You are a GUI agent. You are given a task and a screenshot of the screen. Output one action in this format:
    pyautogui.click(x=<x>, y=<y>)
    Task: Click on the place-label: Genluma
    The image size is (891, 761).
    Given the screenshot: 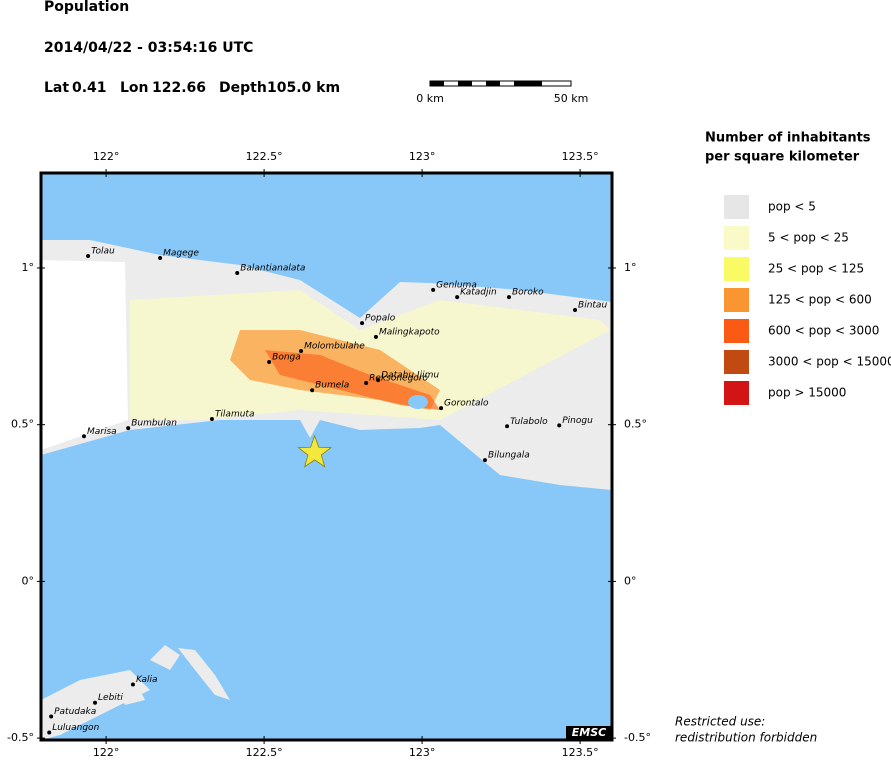 What is the action you would take?
    pyautogui.click(x=456, y=285)
    